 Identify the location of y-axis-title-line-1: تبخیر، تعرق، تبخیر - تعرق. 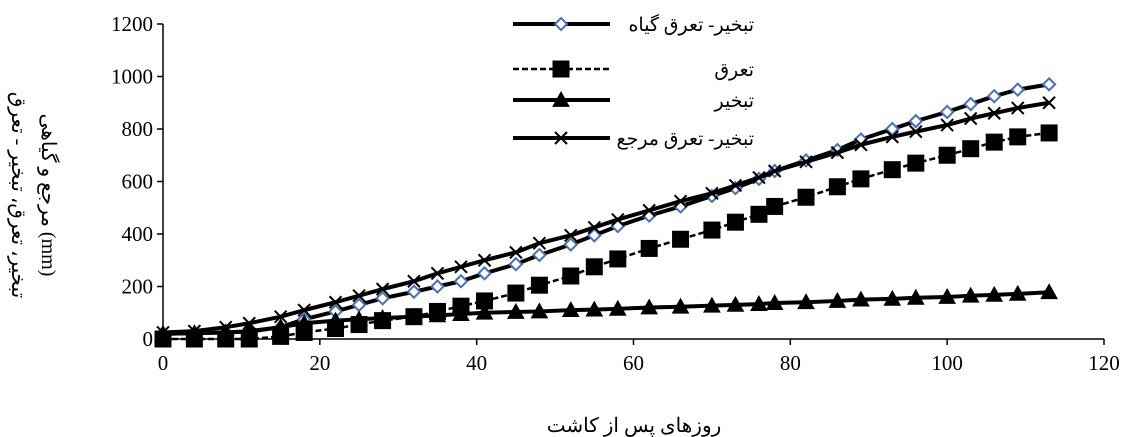
(18, 195).